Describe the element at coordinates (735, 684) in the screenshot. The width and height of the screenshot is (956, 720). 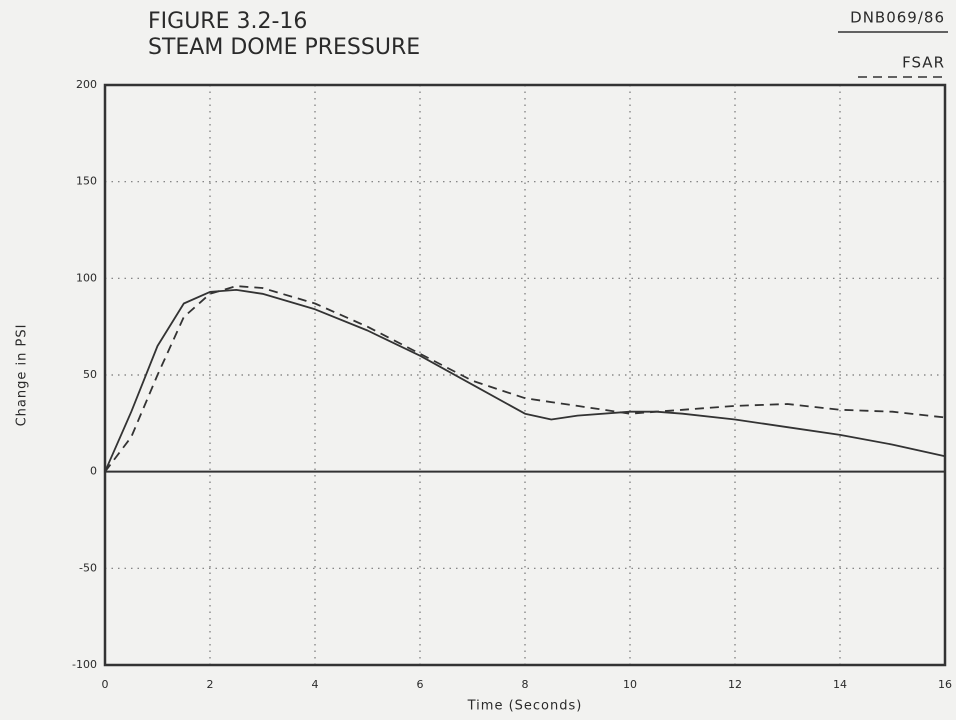
I see `x-tick-label: 12` at that location.